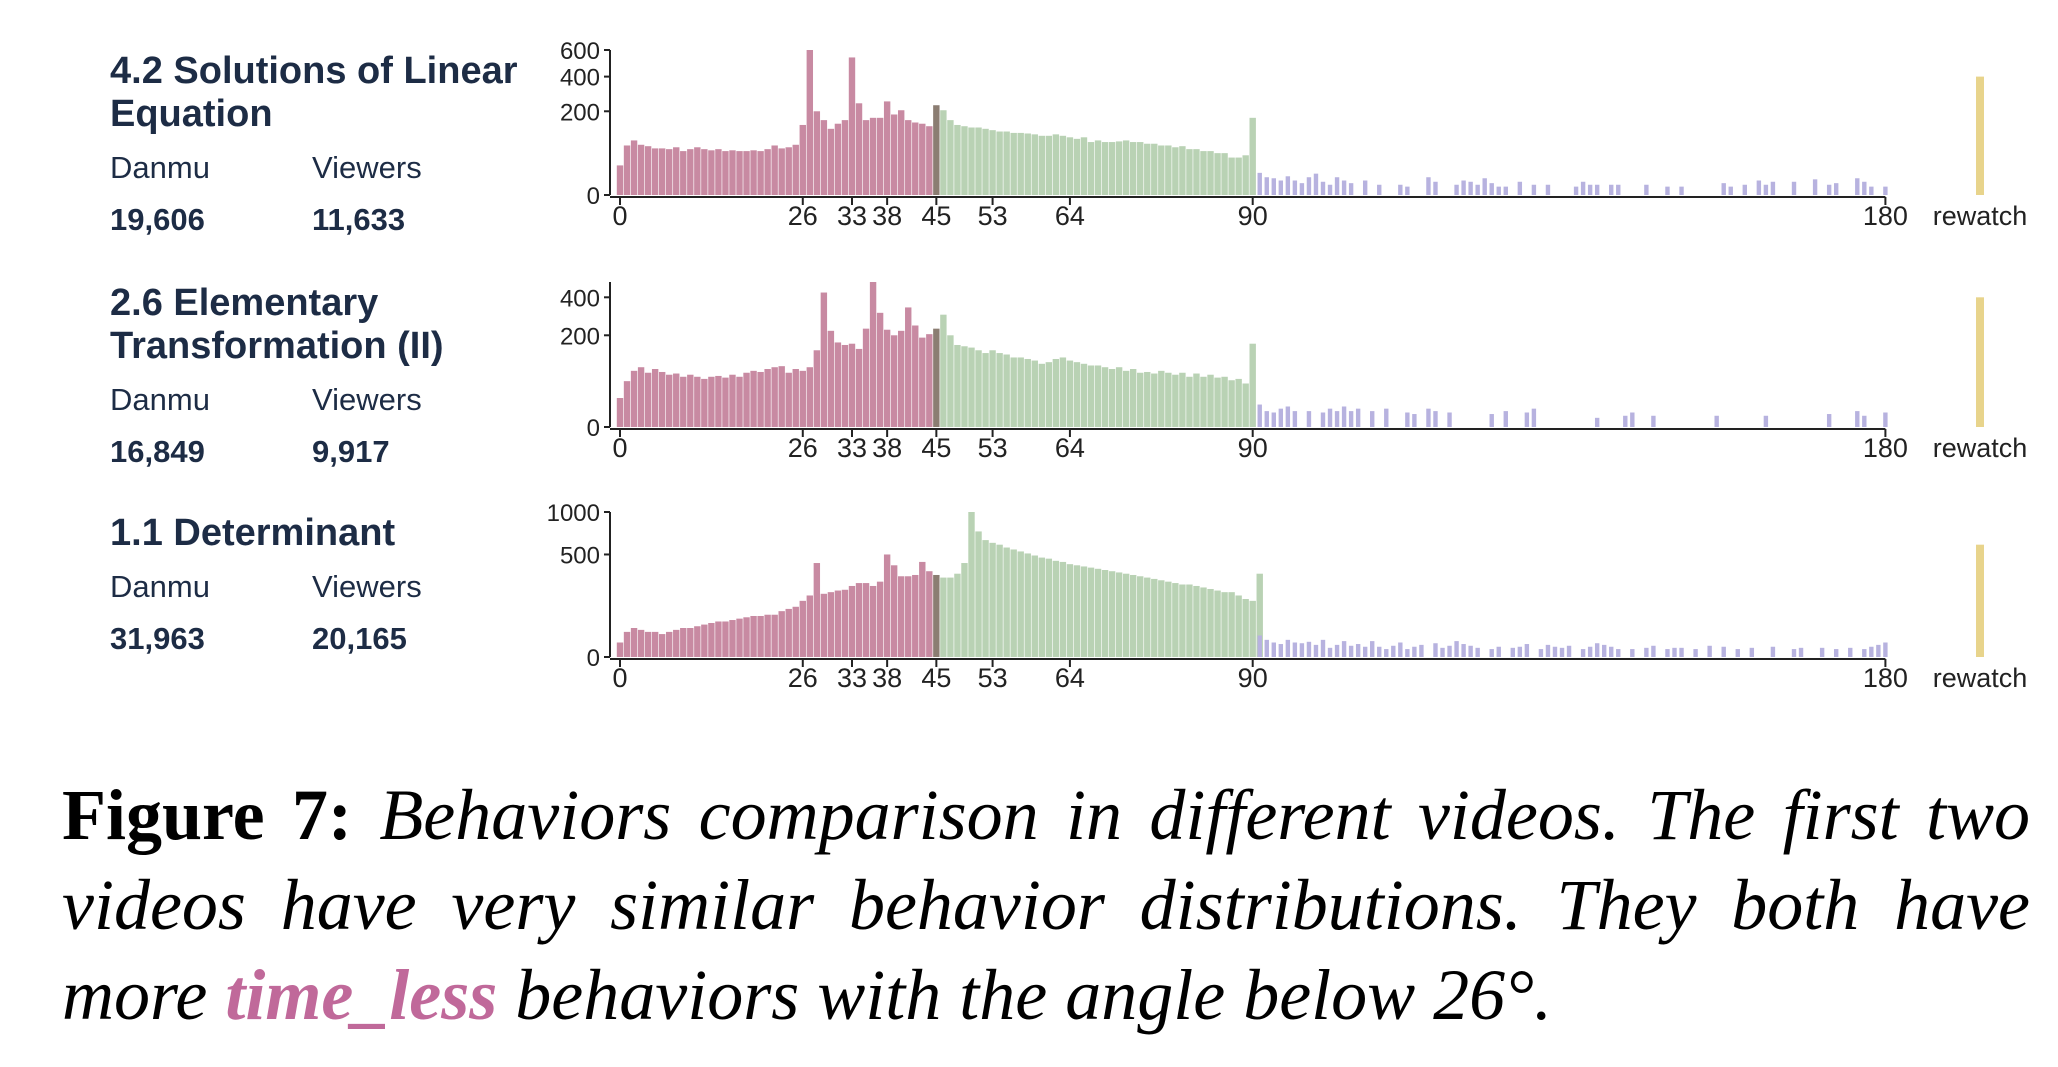 This screenshot has width=2058, height=1067. I want to click on stat-labels: Danmu Viewers, so click(340, 172).